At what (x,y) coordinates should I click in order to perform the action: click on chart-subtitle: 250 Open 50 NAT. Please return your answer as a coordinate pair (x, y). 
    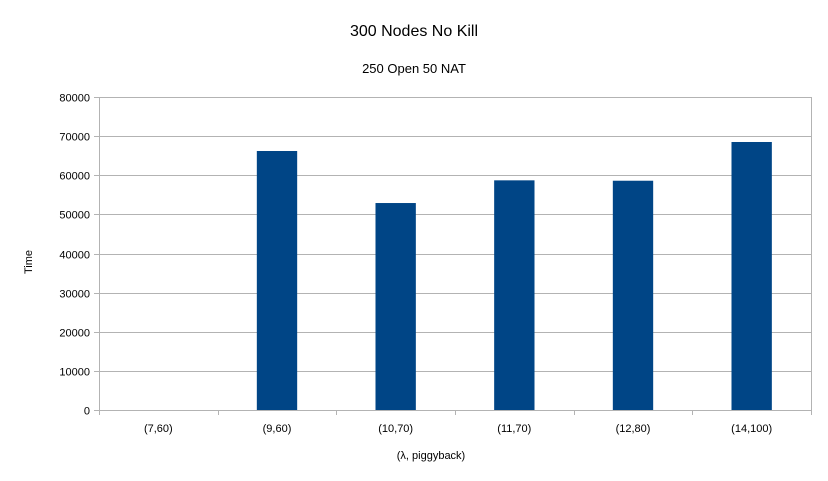
    Looking at the image, I should click on (414, 68).